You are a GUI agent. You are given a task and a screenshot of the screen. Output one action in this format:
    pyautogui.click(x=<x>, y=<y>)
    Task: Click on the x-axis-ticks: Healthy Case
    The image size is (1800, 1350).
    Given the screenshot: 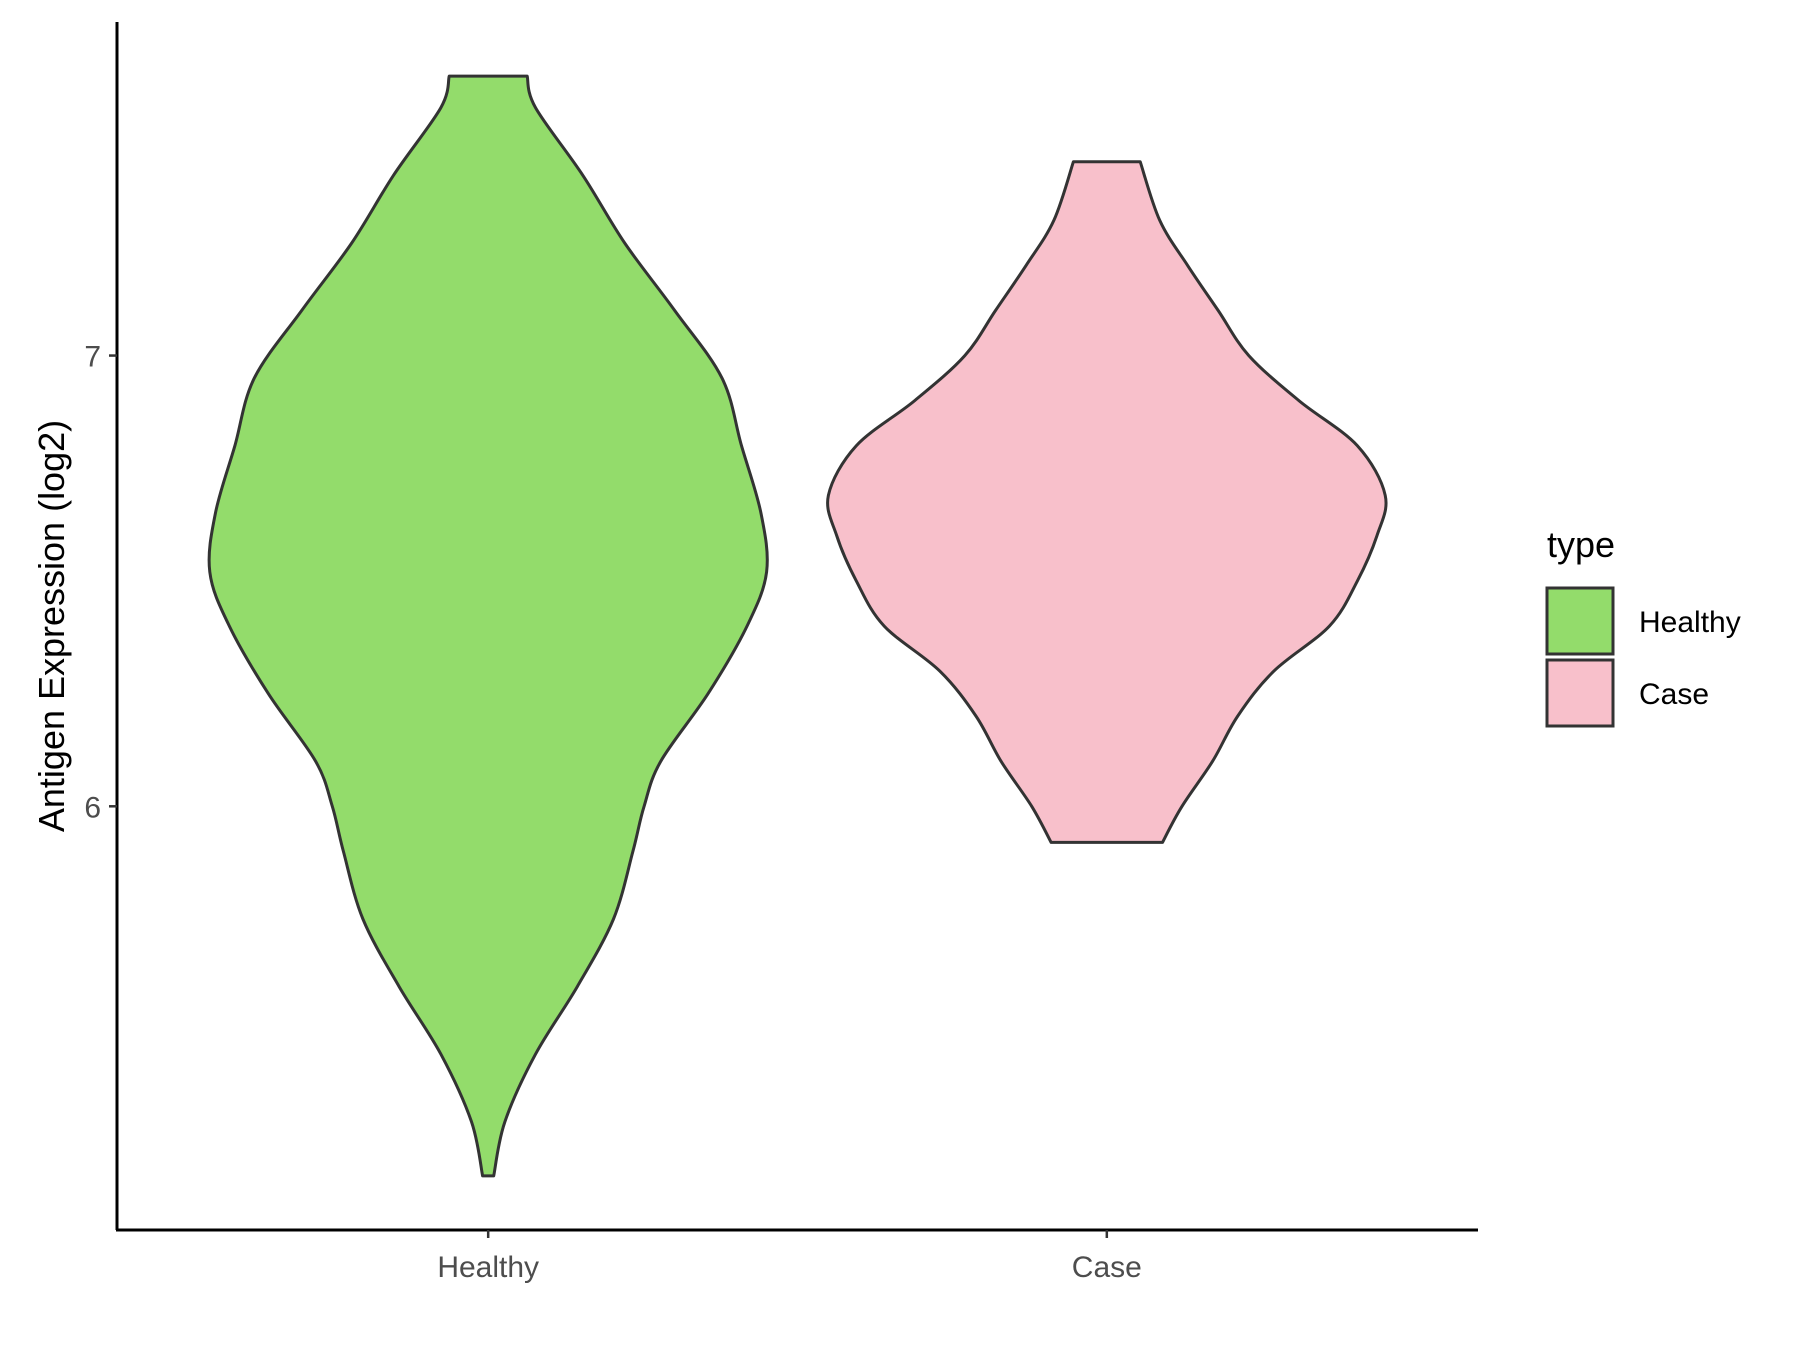 What is the action you would take?
    pyautogui.click(x=789, y=1257)
    